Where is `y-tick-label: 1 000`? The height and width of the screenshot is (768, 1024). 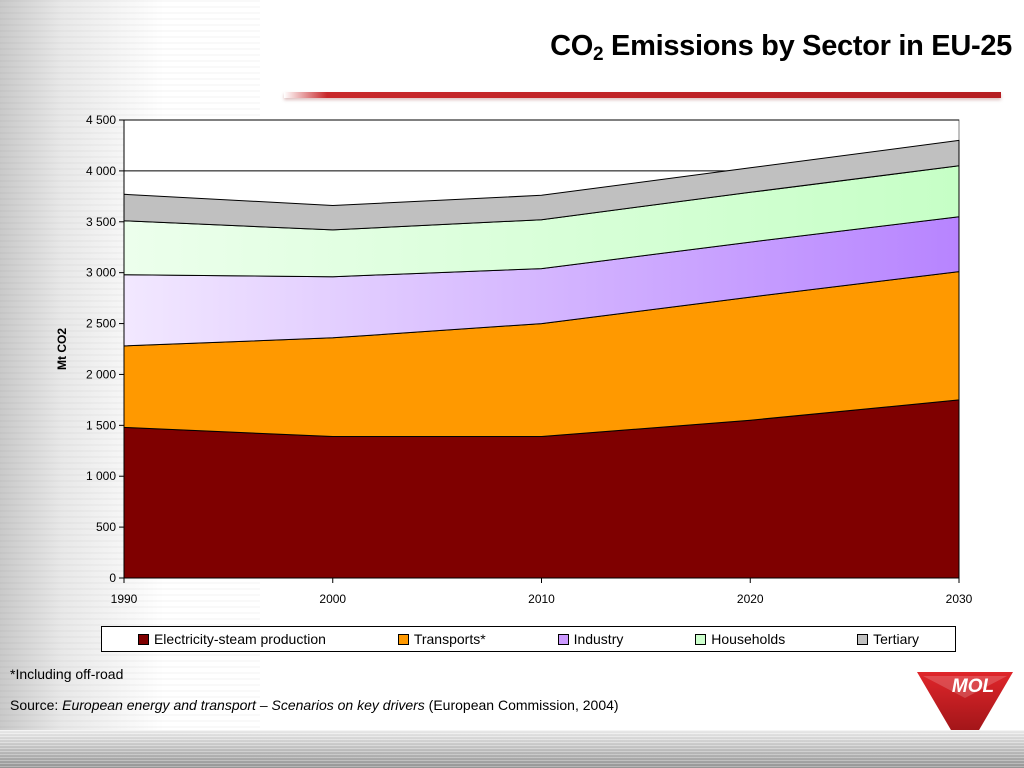
y-tick-label: 1 000 is located at coordinates (101, 476).